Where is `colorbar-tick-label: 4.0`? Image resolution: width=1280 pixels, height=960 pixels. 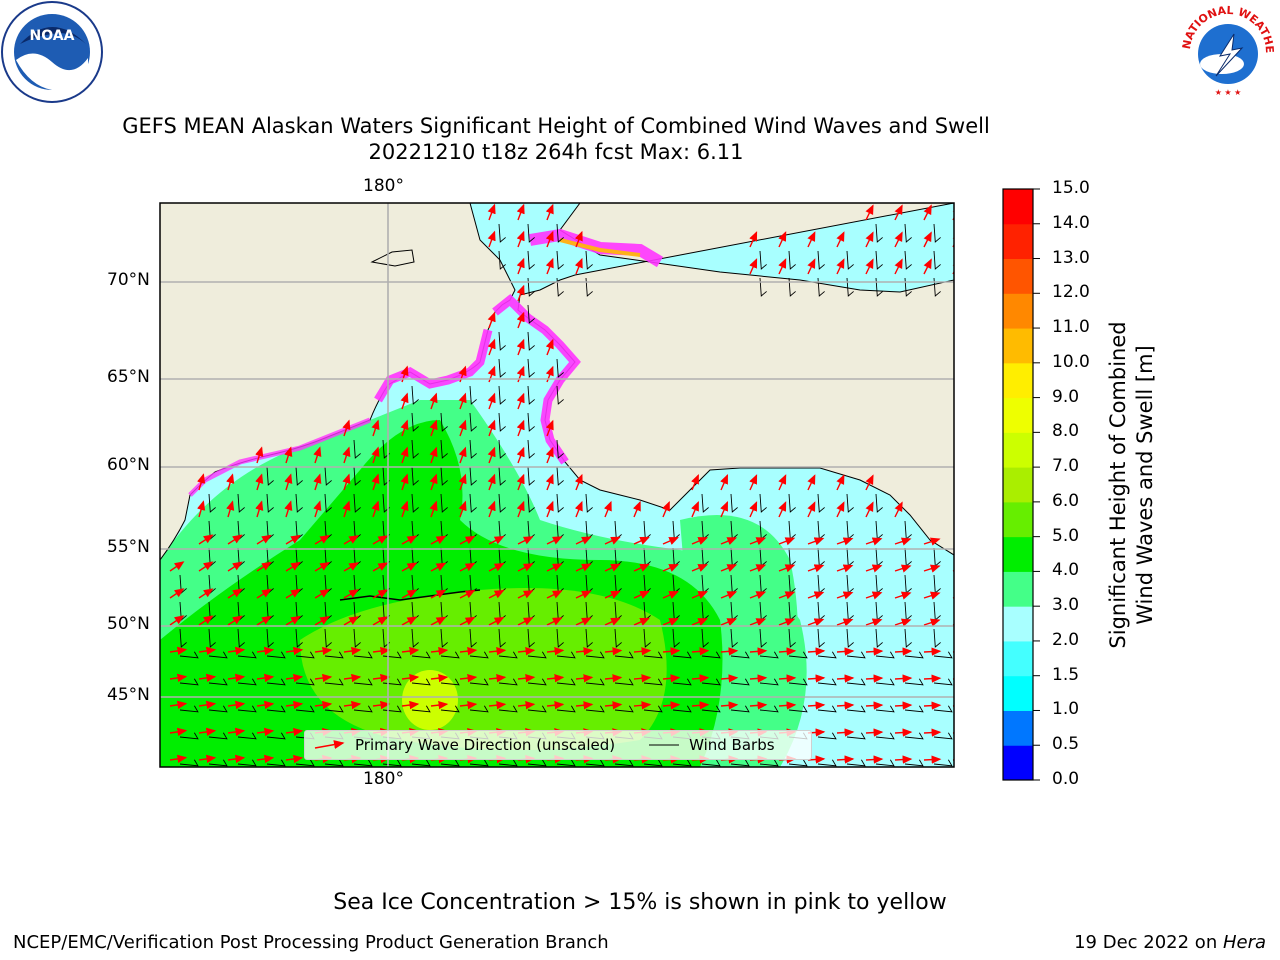
colorbar-tick-label: 4.0 is located at coordinates (1066, 570).